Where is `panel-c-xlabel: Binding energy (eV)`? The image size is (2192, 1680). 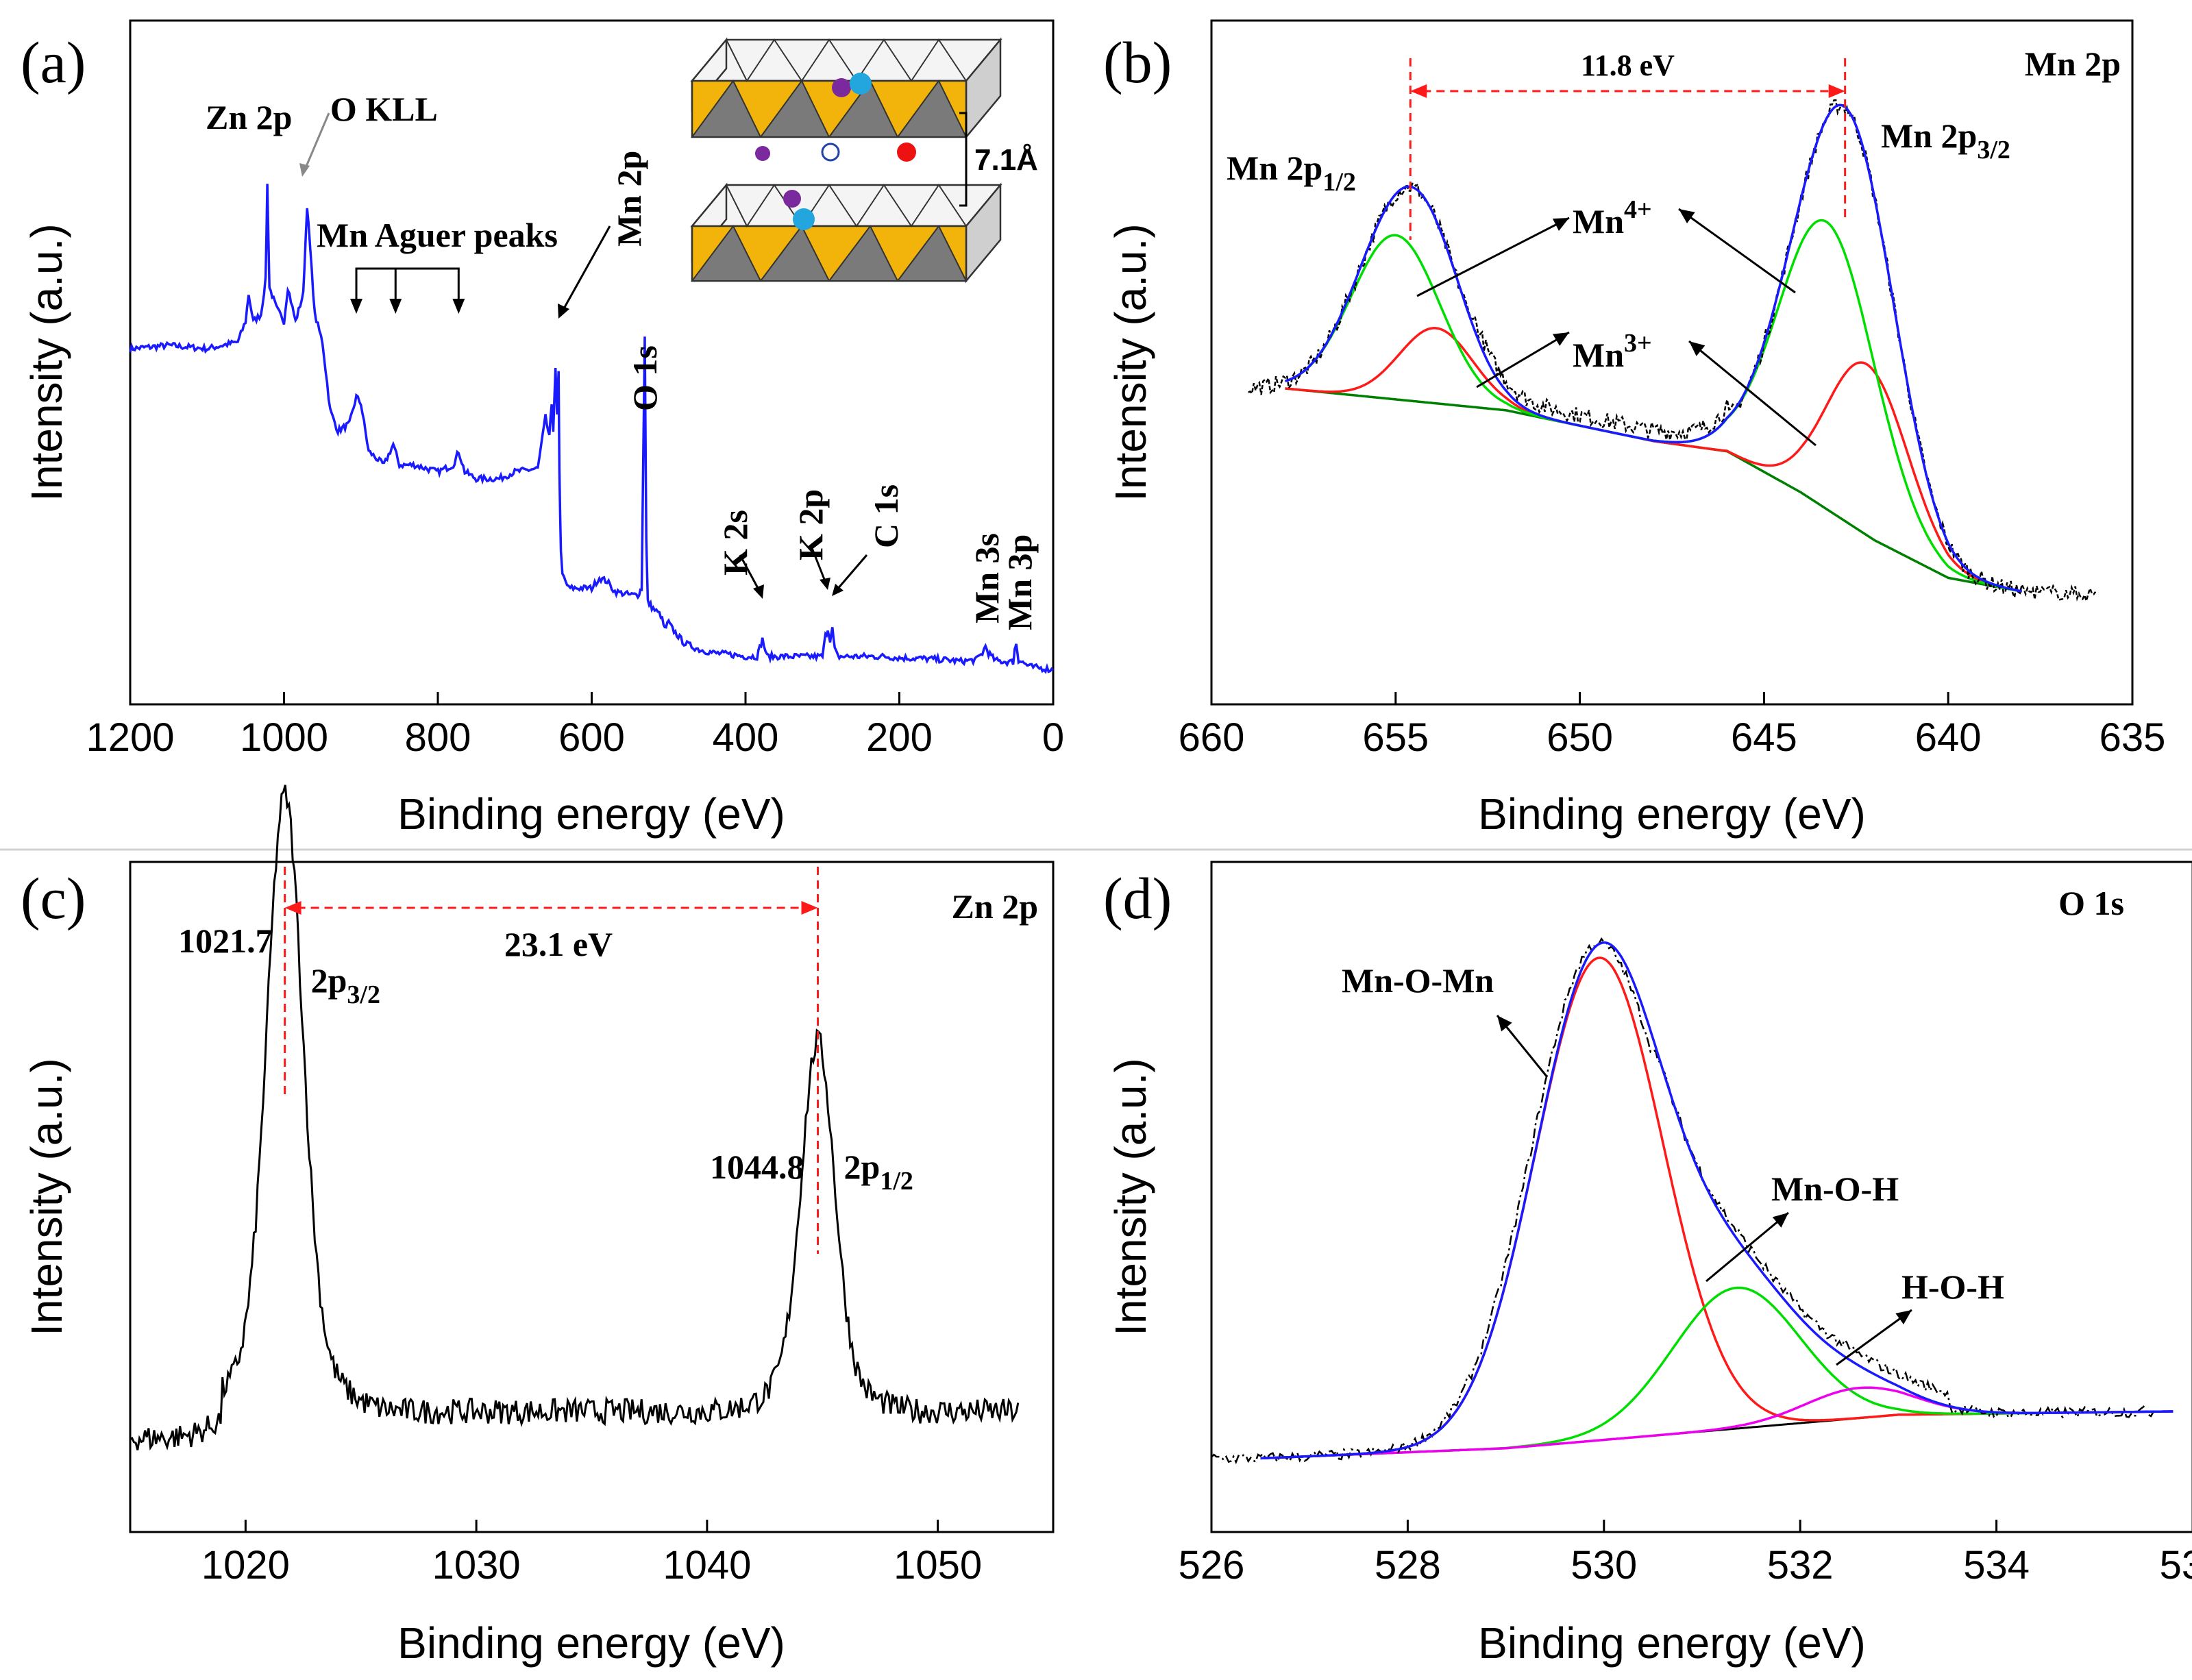
panel-c-xlabel: Binding energy (eV) is located at coordinates (591, 1643).